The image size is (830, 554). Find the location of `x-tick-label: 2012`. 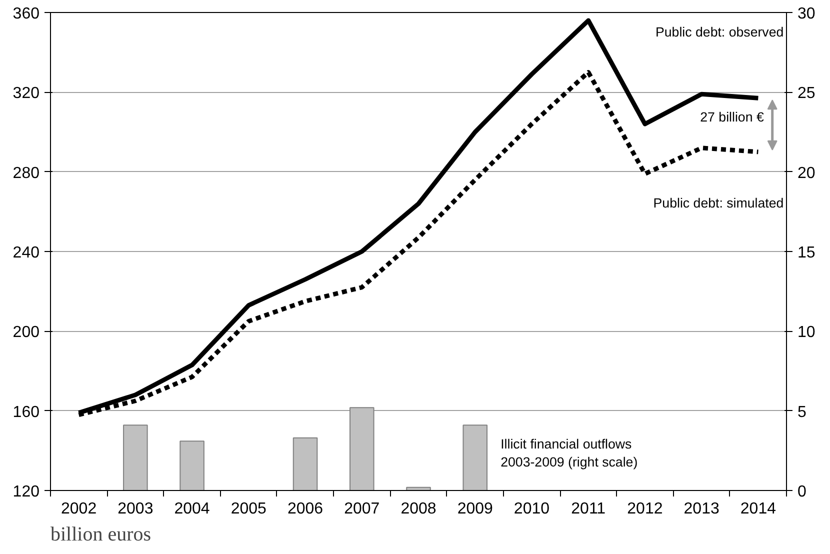

x-tick-label: 2012 is located at coordinates (645, 509).